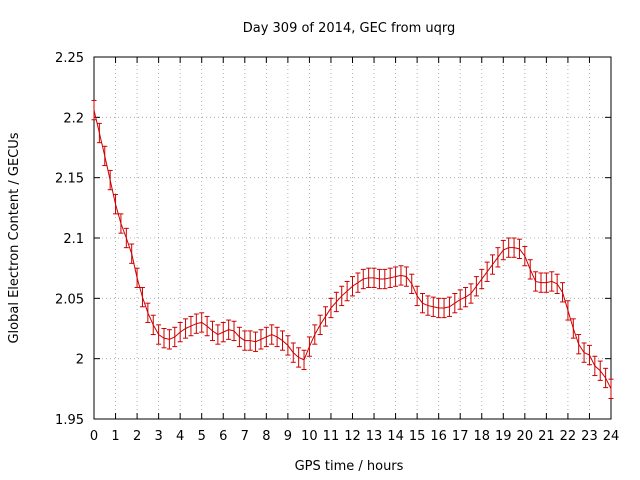 Image resolution: width=640 pixels, height=480 pixels. I want to click on x-tick-label: 10, so click(309, 436).